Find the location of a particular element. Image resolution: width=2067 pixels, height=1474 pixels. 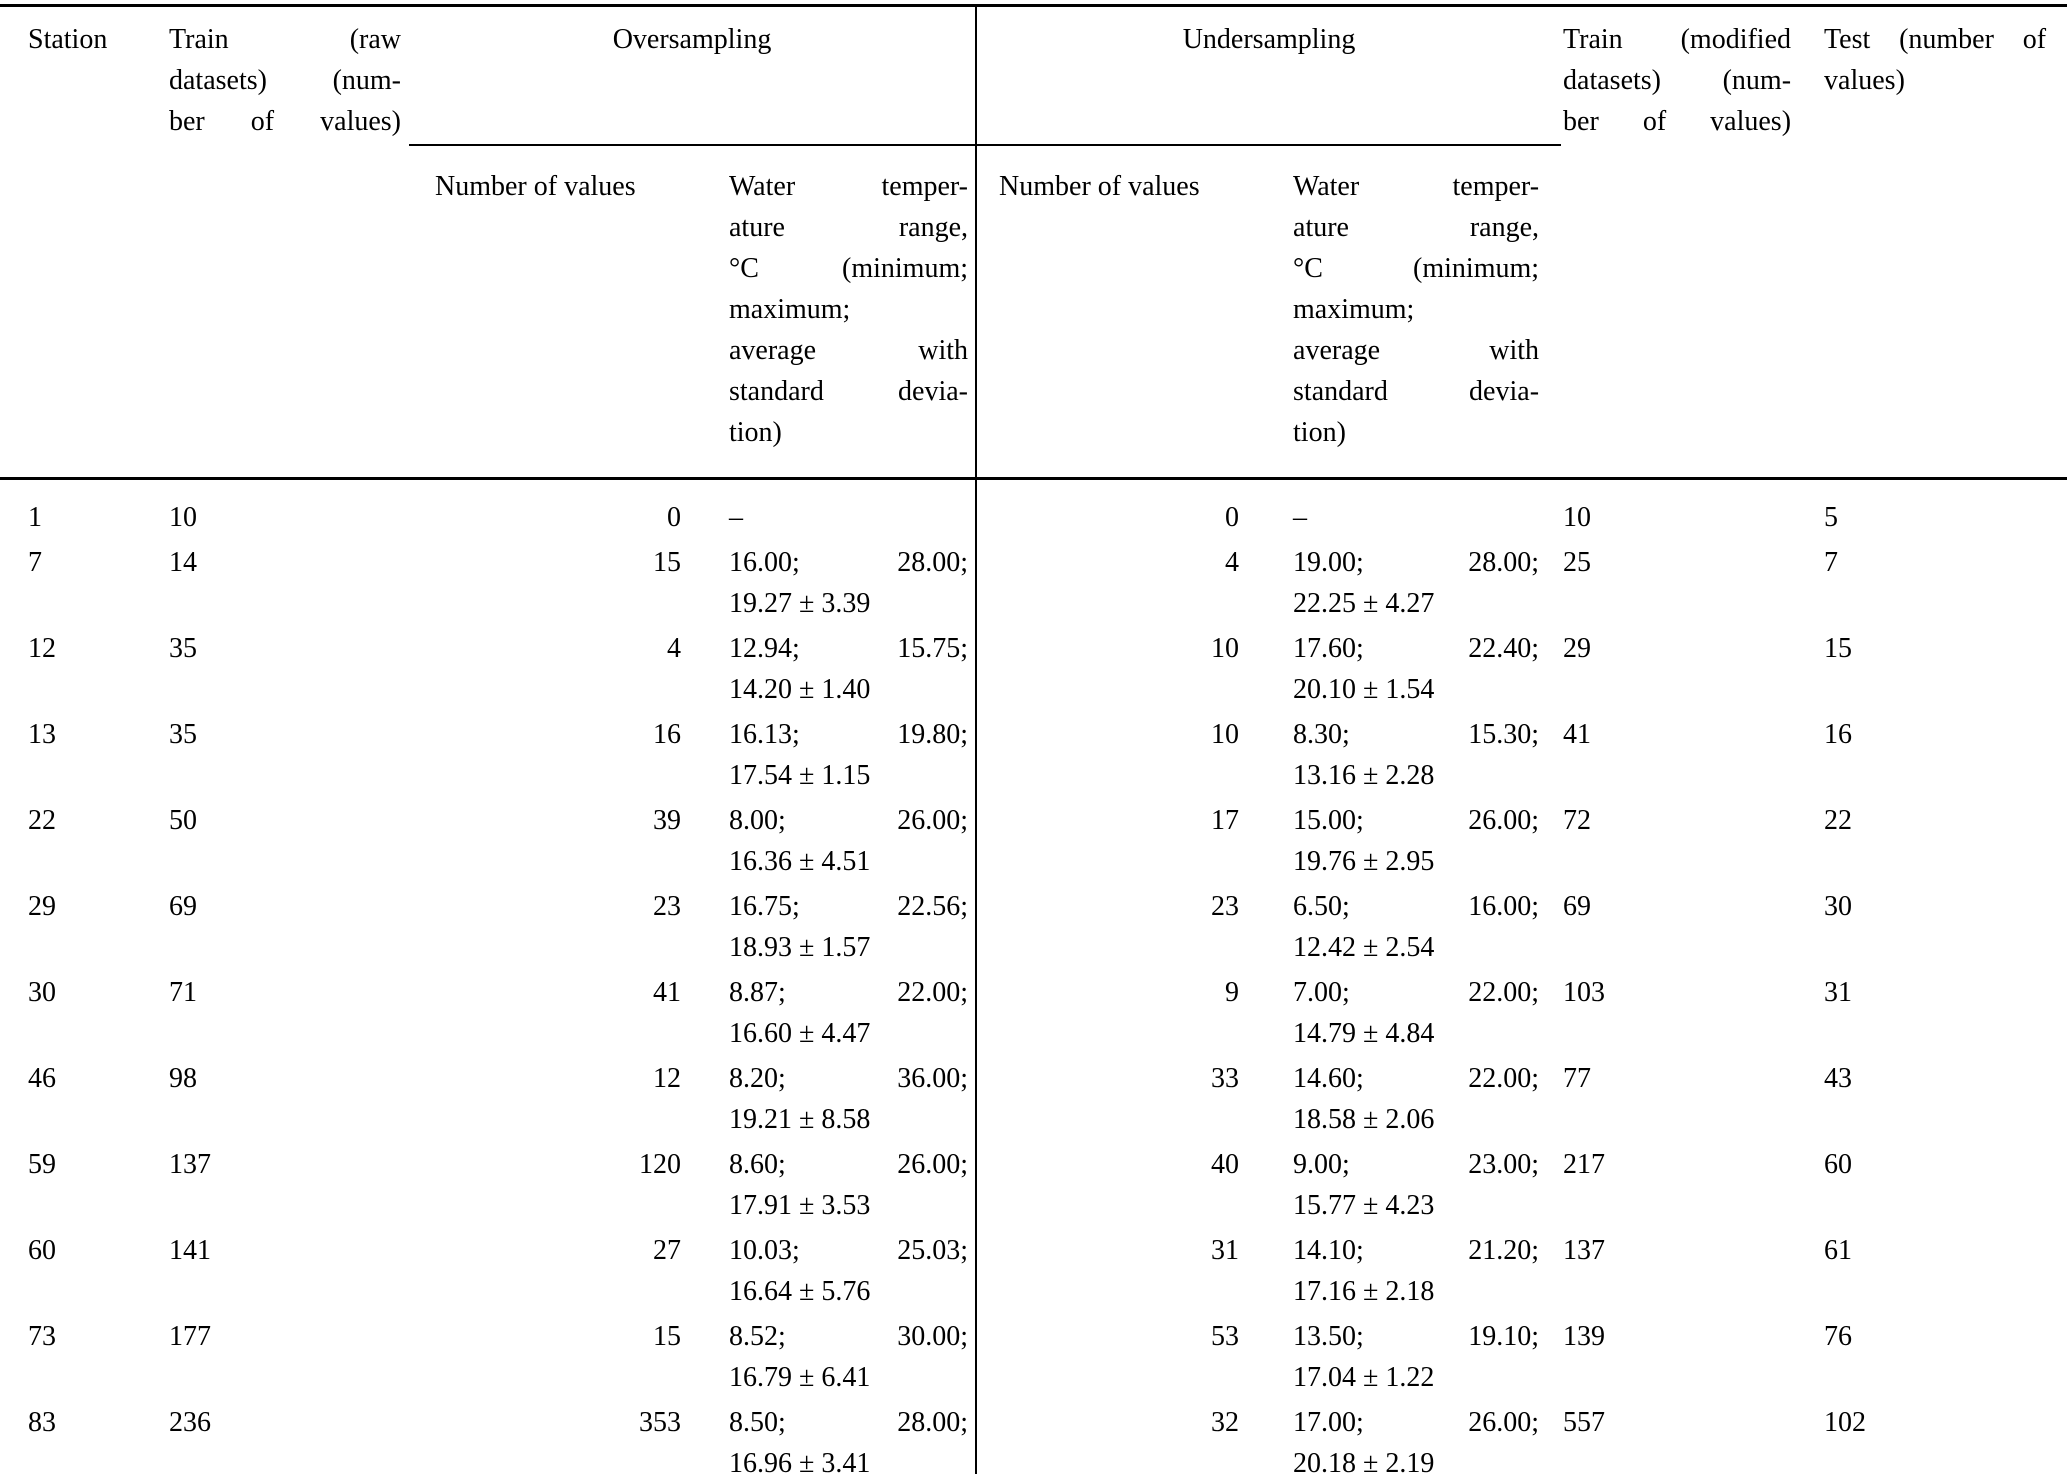

cell-test: 30 is located at coordinates (1838, 906).